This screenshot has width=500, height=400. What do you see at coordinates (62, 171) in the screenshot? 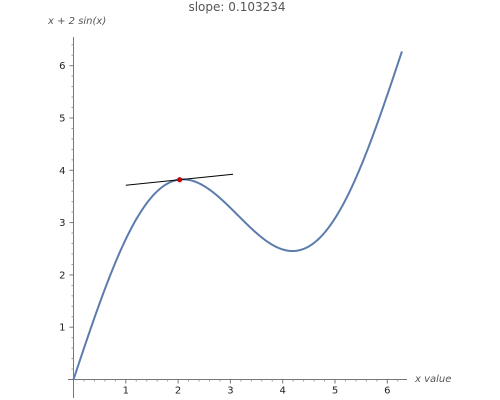
I see `y-tick-label: 4` at bounding box center [62, 171].